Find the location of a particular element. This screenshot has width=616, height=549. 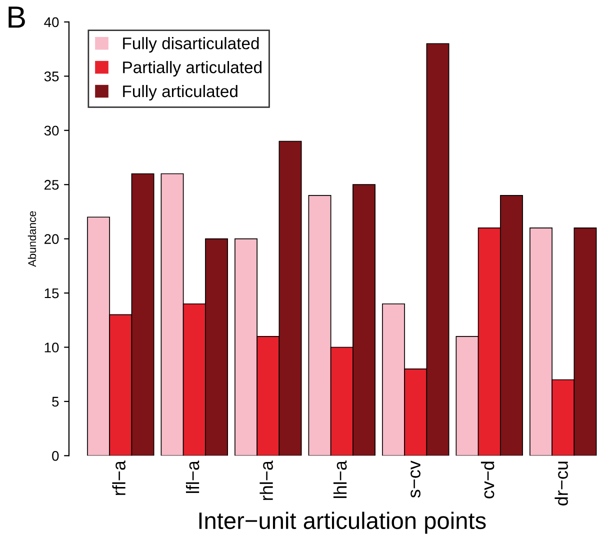

x-tick-label: lhl−a is located at coordinates (340, 479).